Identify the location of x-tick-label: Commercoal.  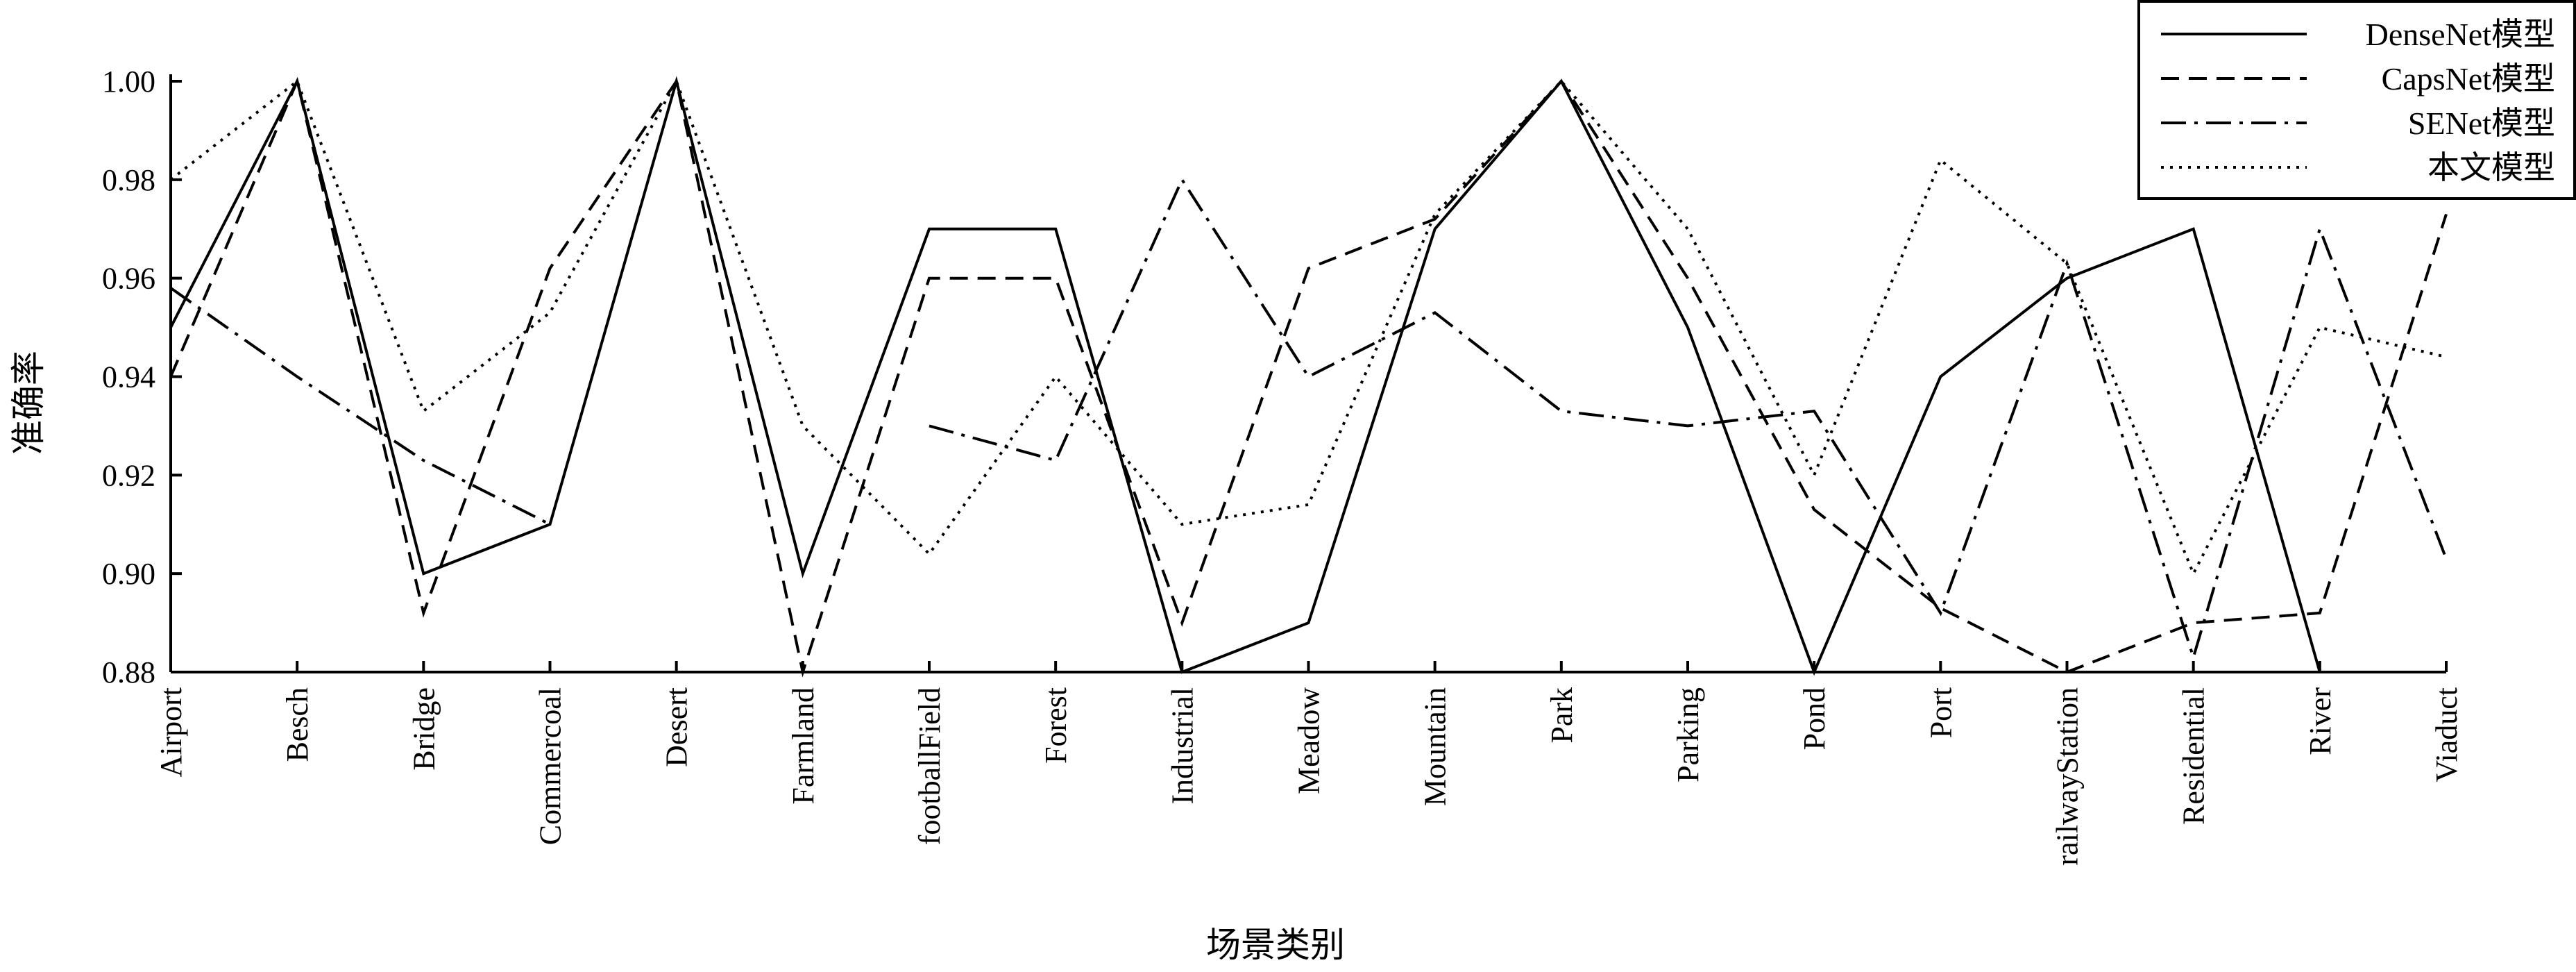
(551, 766).